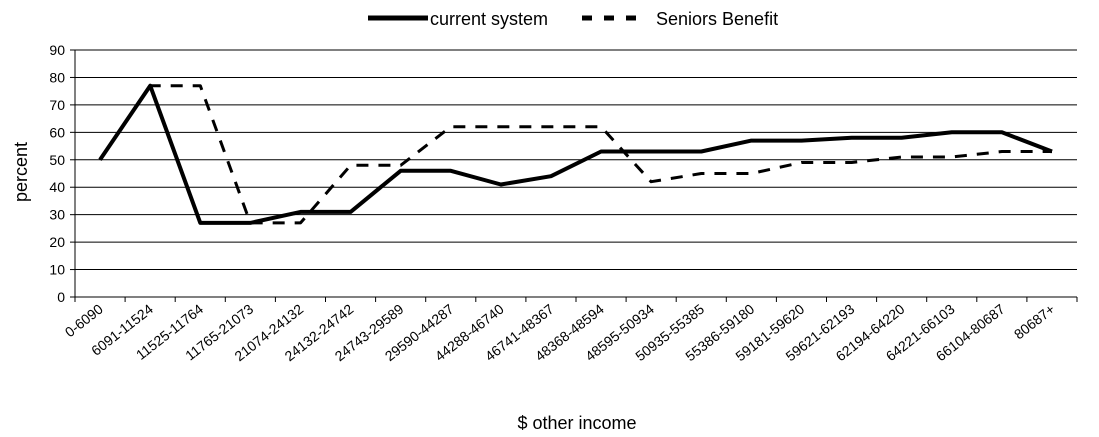 The width and height of the screenshot is (1099, 437). Describe the element at coordinates (57, 270) in the screenshot. I see `y-tick-label-10: 10` at that location.